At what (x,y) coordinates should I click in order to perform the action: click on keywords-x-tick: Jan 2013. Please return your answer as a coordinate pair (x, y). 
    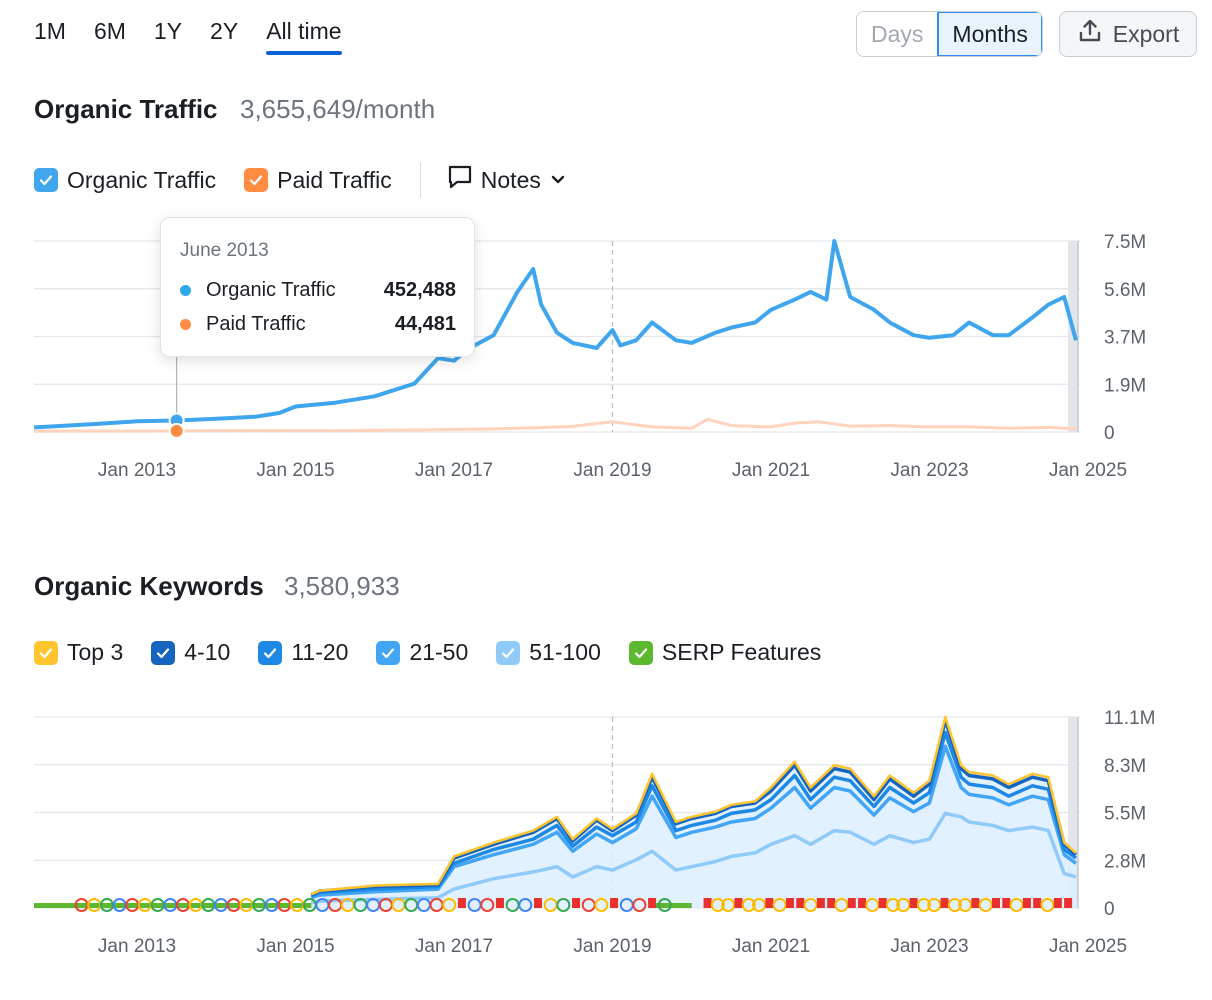
    Looking at the image, I should click on (137, 946).